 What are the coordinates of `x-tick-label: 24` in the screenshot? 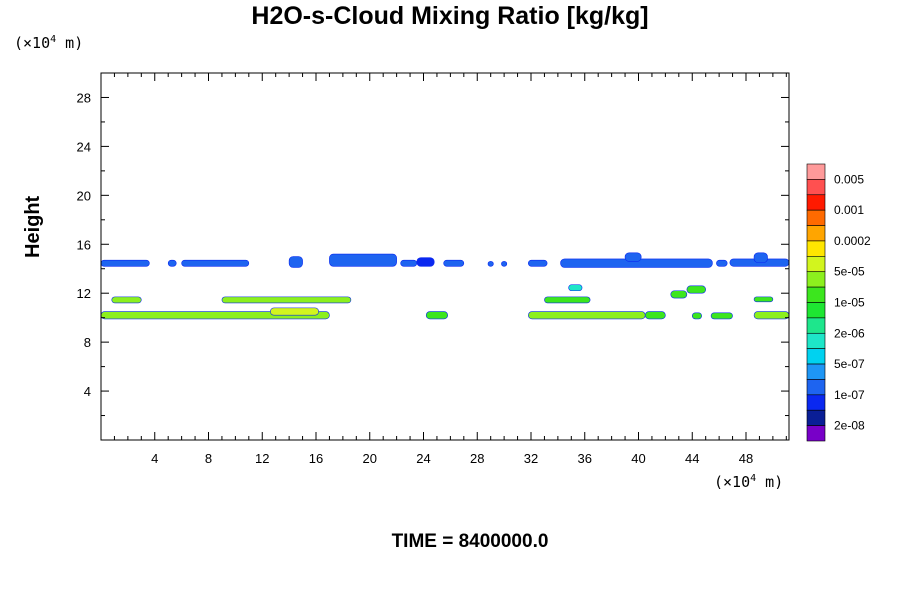 It's located at (423, 458).